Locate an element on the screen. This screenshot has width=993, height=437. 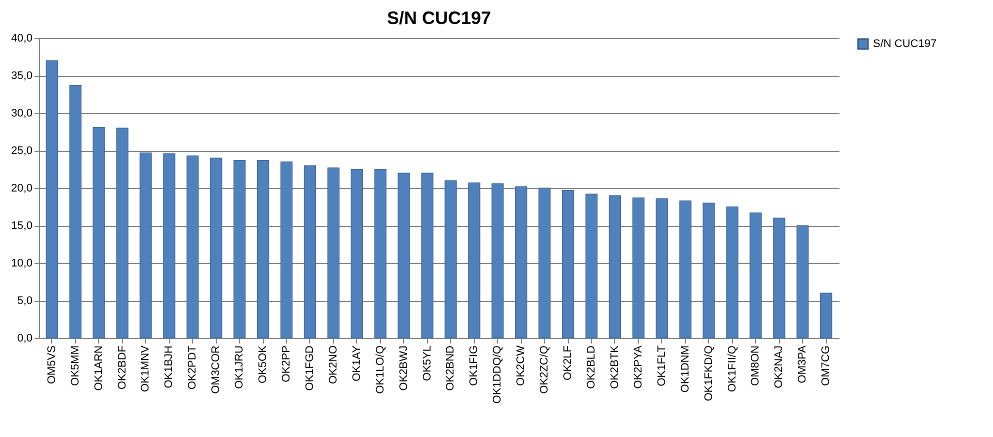
x-tick-label: OM8ON is located at coordinates (756, 365).